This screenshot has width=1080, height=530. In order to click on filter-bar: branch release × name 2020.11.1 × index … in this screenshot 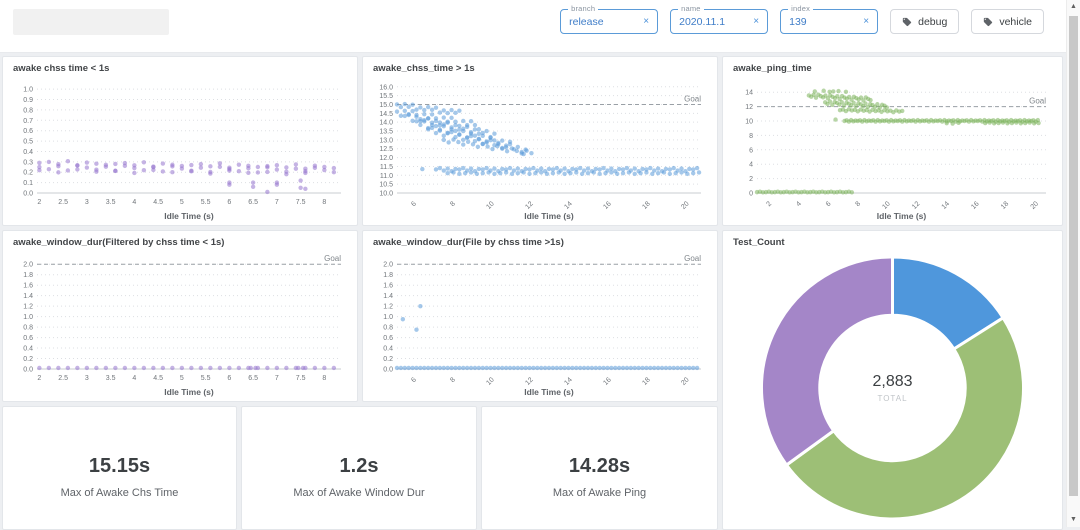, I will do `click(802, 19)`.